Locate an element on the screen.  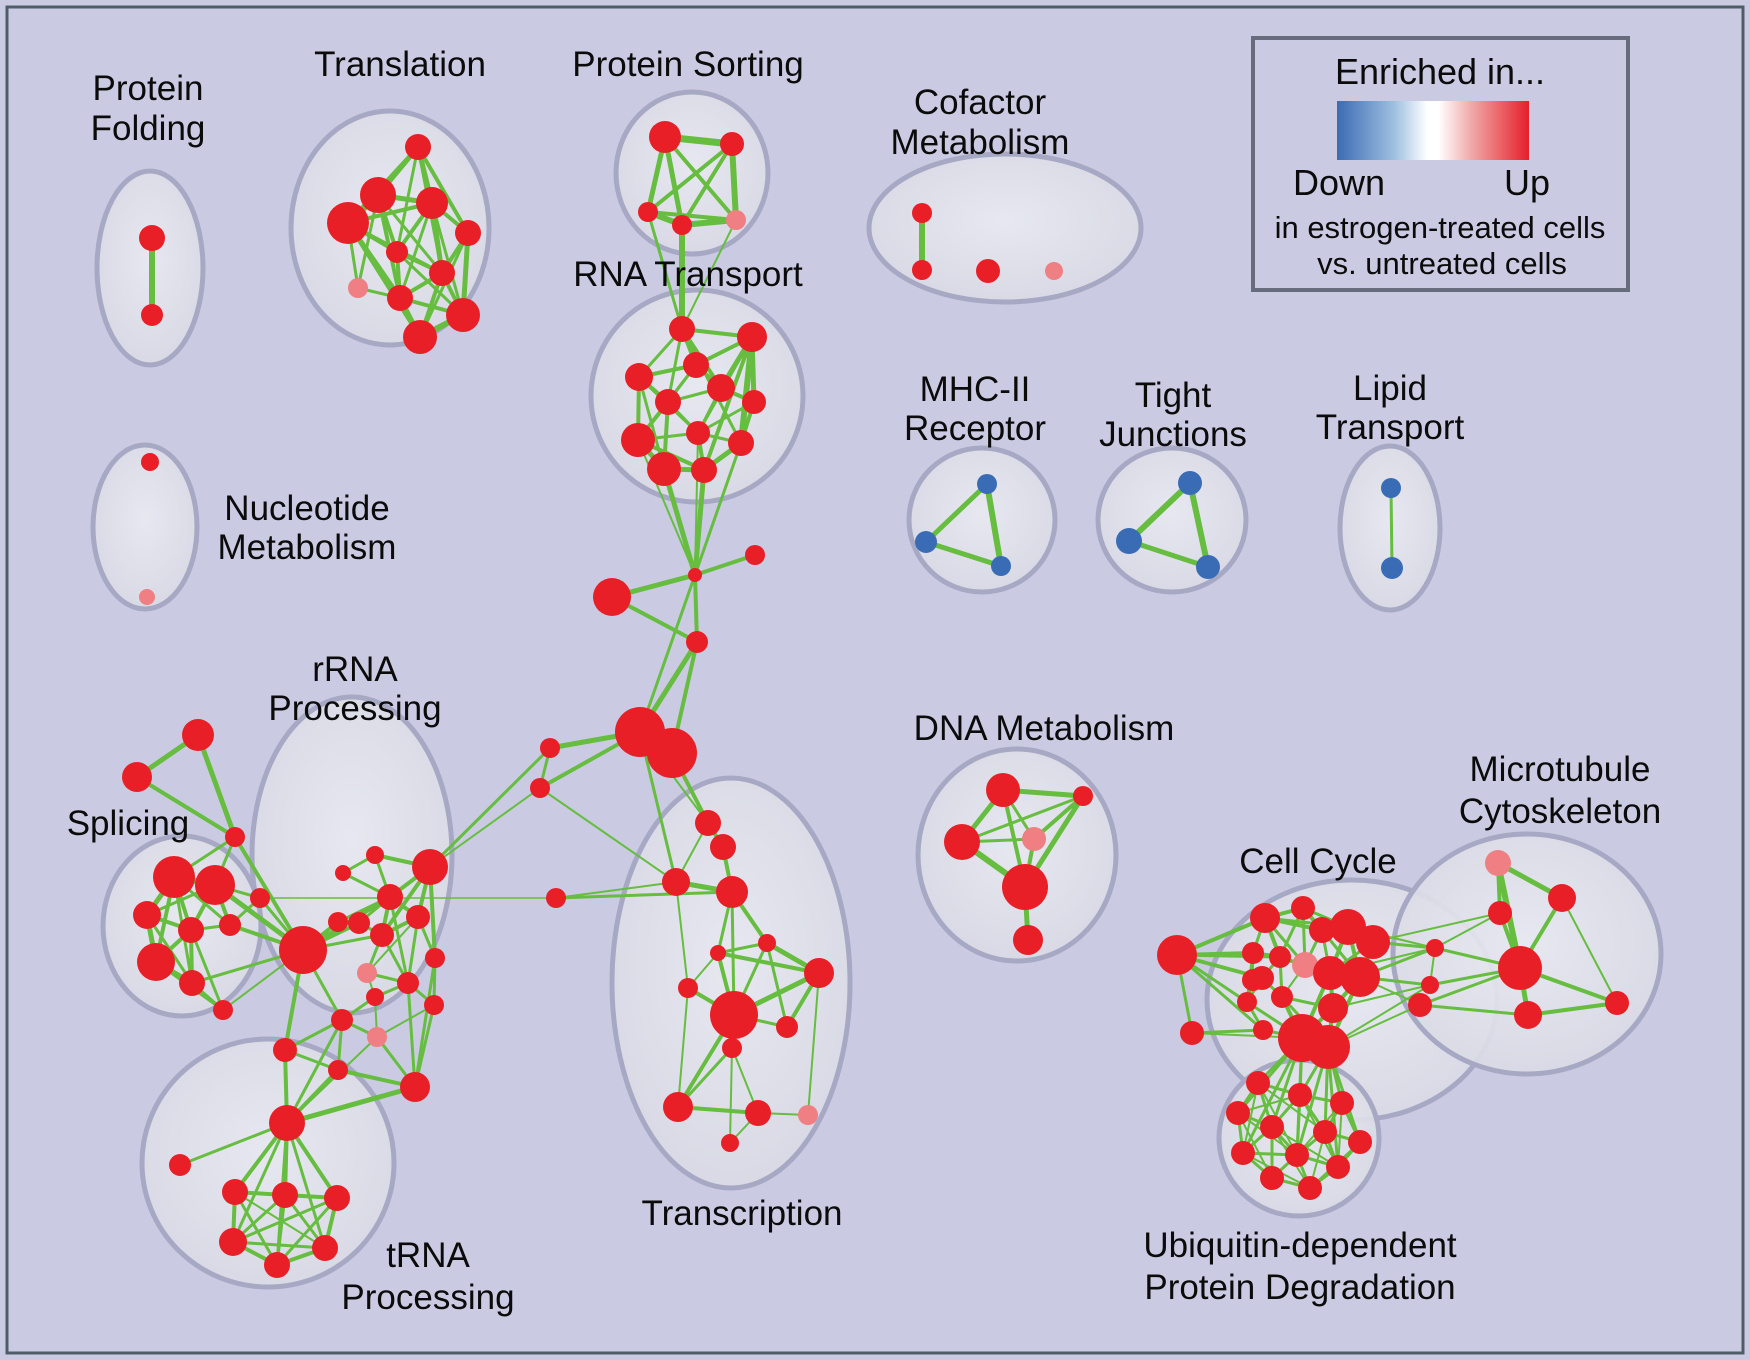
legend-box is located at coordinates (1440, 164).